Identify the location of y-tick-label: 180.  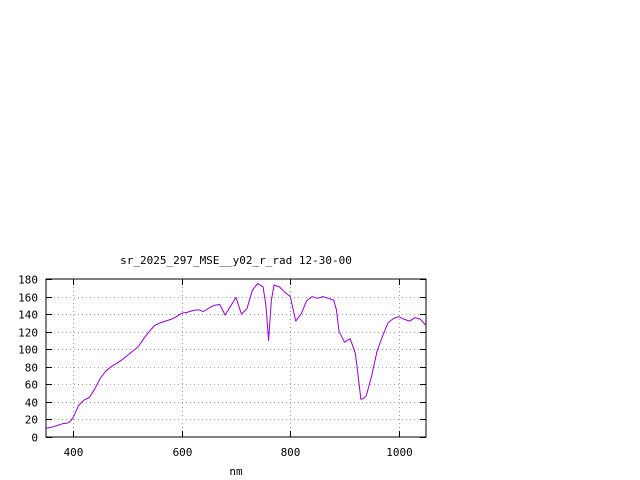
(28, 280).